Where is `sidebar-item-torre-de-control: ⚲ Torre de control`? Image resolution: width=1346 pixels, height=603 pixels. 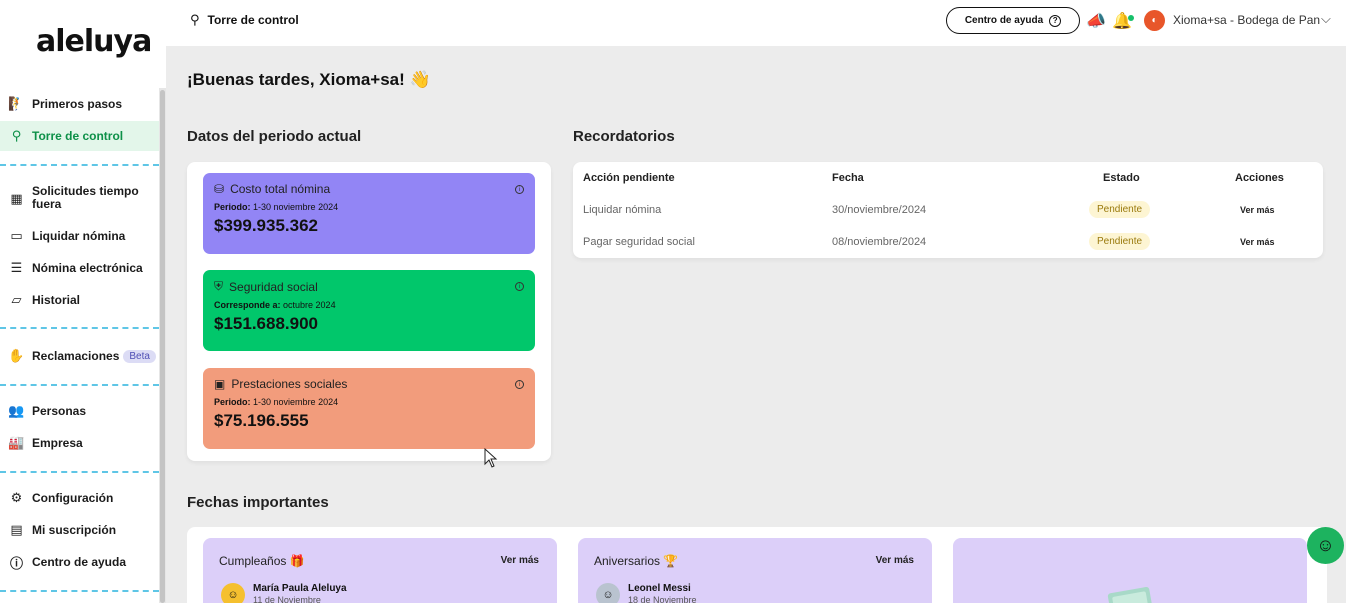 sidebar-item-torre-de-control: ⚲ Torre de control is located at coordinates (79, 136).